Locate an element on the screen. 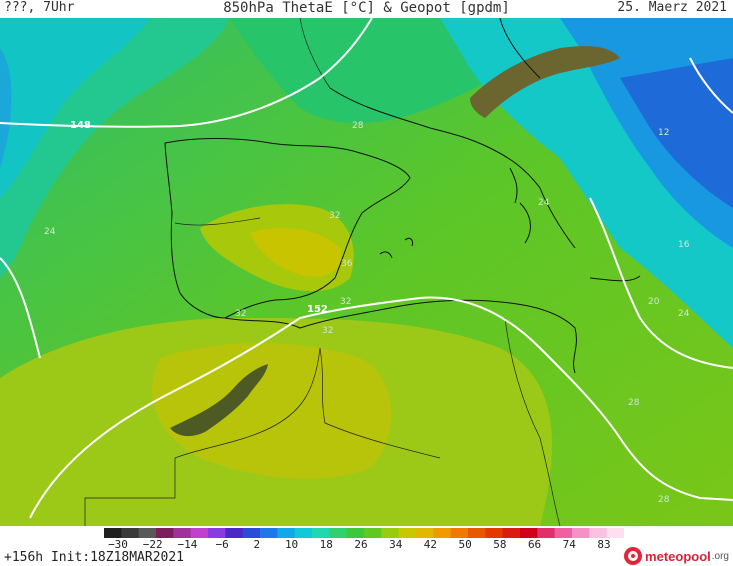 This screenshot has width=733, height=566. logo-suffix: .org is located at coordinates (720, 556).